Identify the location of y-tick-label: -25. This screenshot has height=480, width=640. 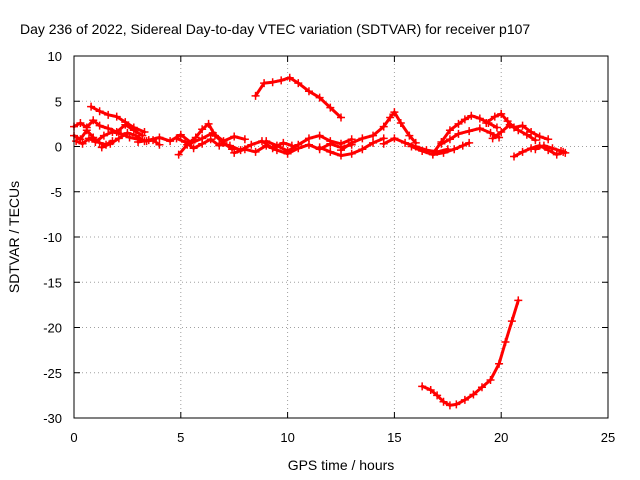
(52, 373).